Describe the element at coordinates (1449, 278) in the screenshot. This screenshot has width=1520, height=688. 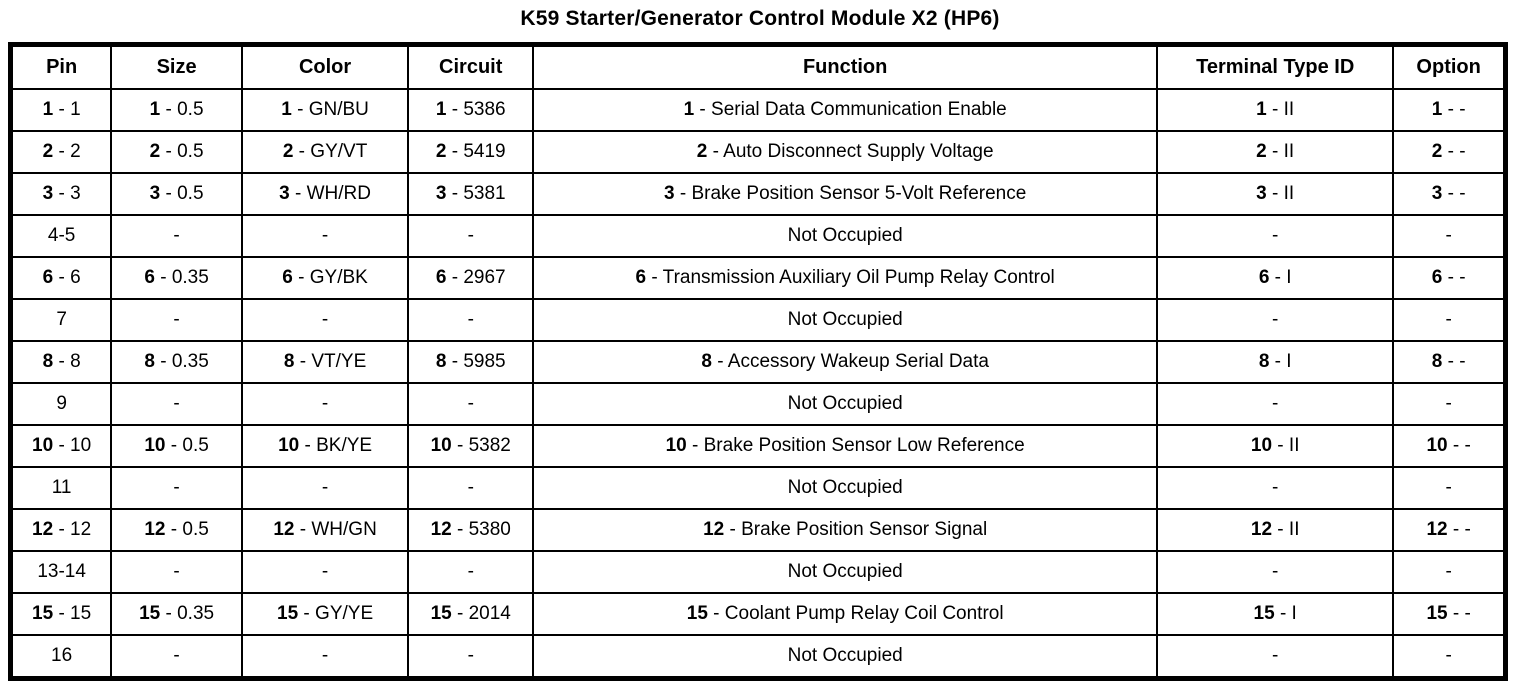
I see `table-cell: 6 - -` at that location.